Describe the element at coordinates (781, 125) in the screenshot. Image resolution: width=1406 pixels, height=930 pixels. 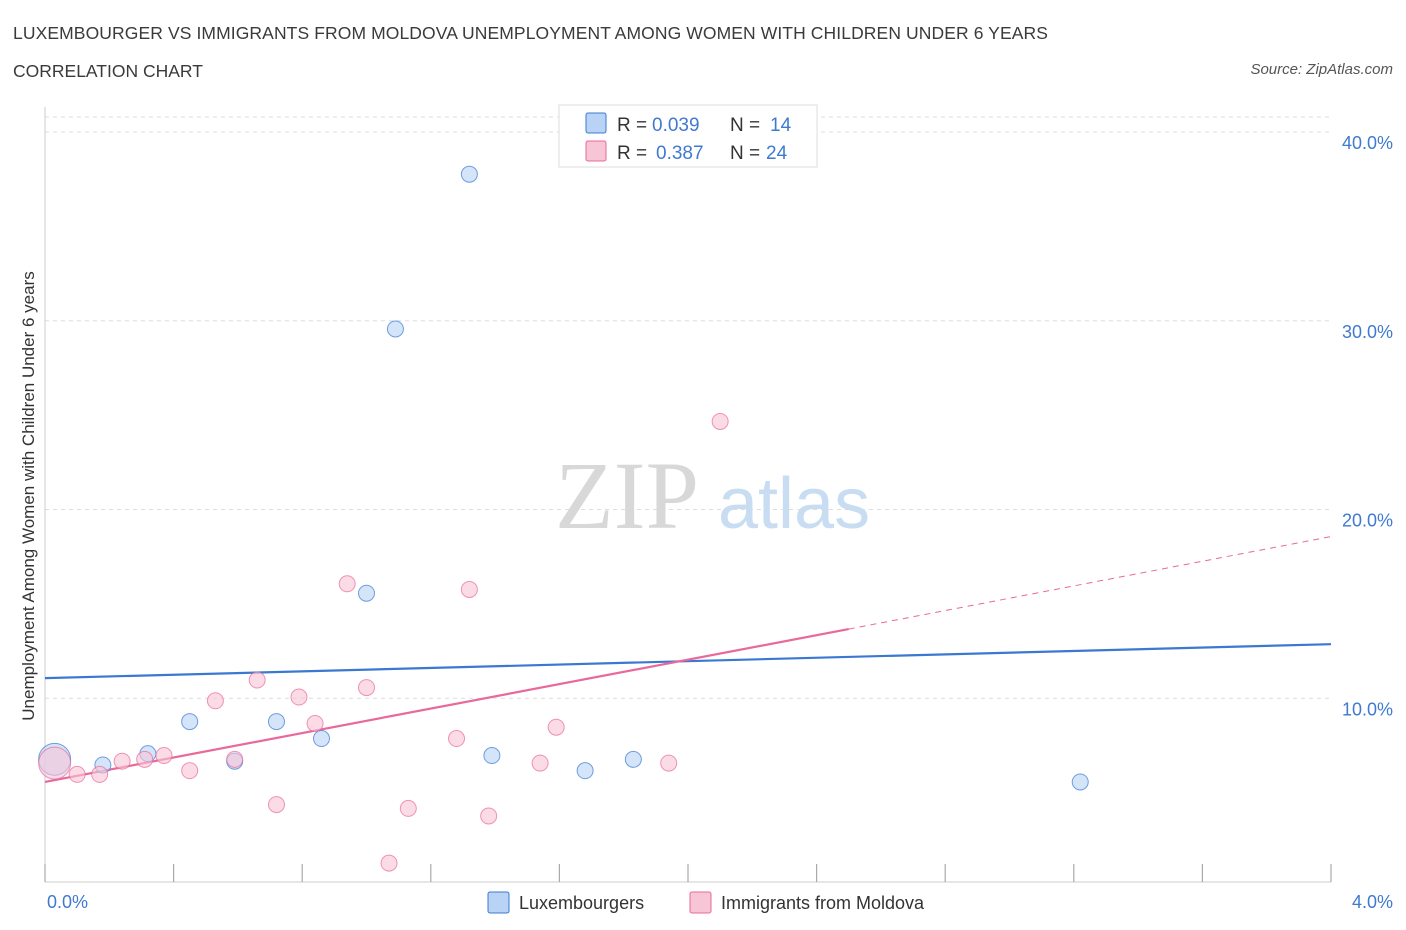
I see `stats-n-luxembourgers: 14` at that location.